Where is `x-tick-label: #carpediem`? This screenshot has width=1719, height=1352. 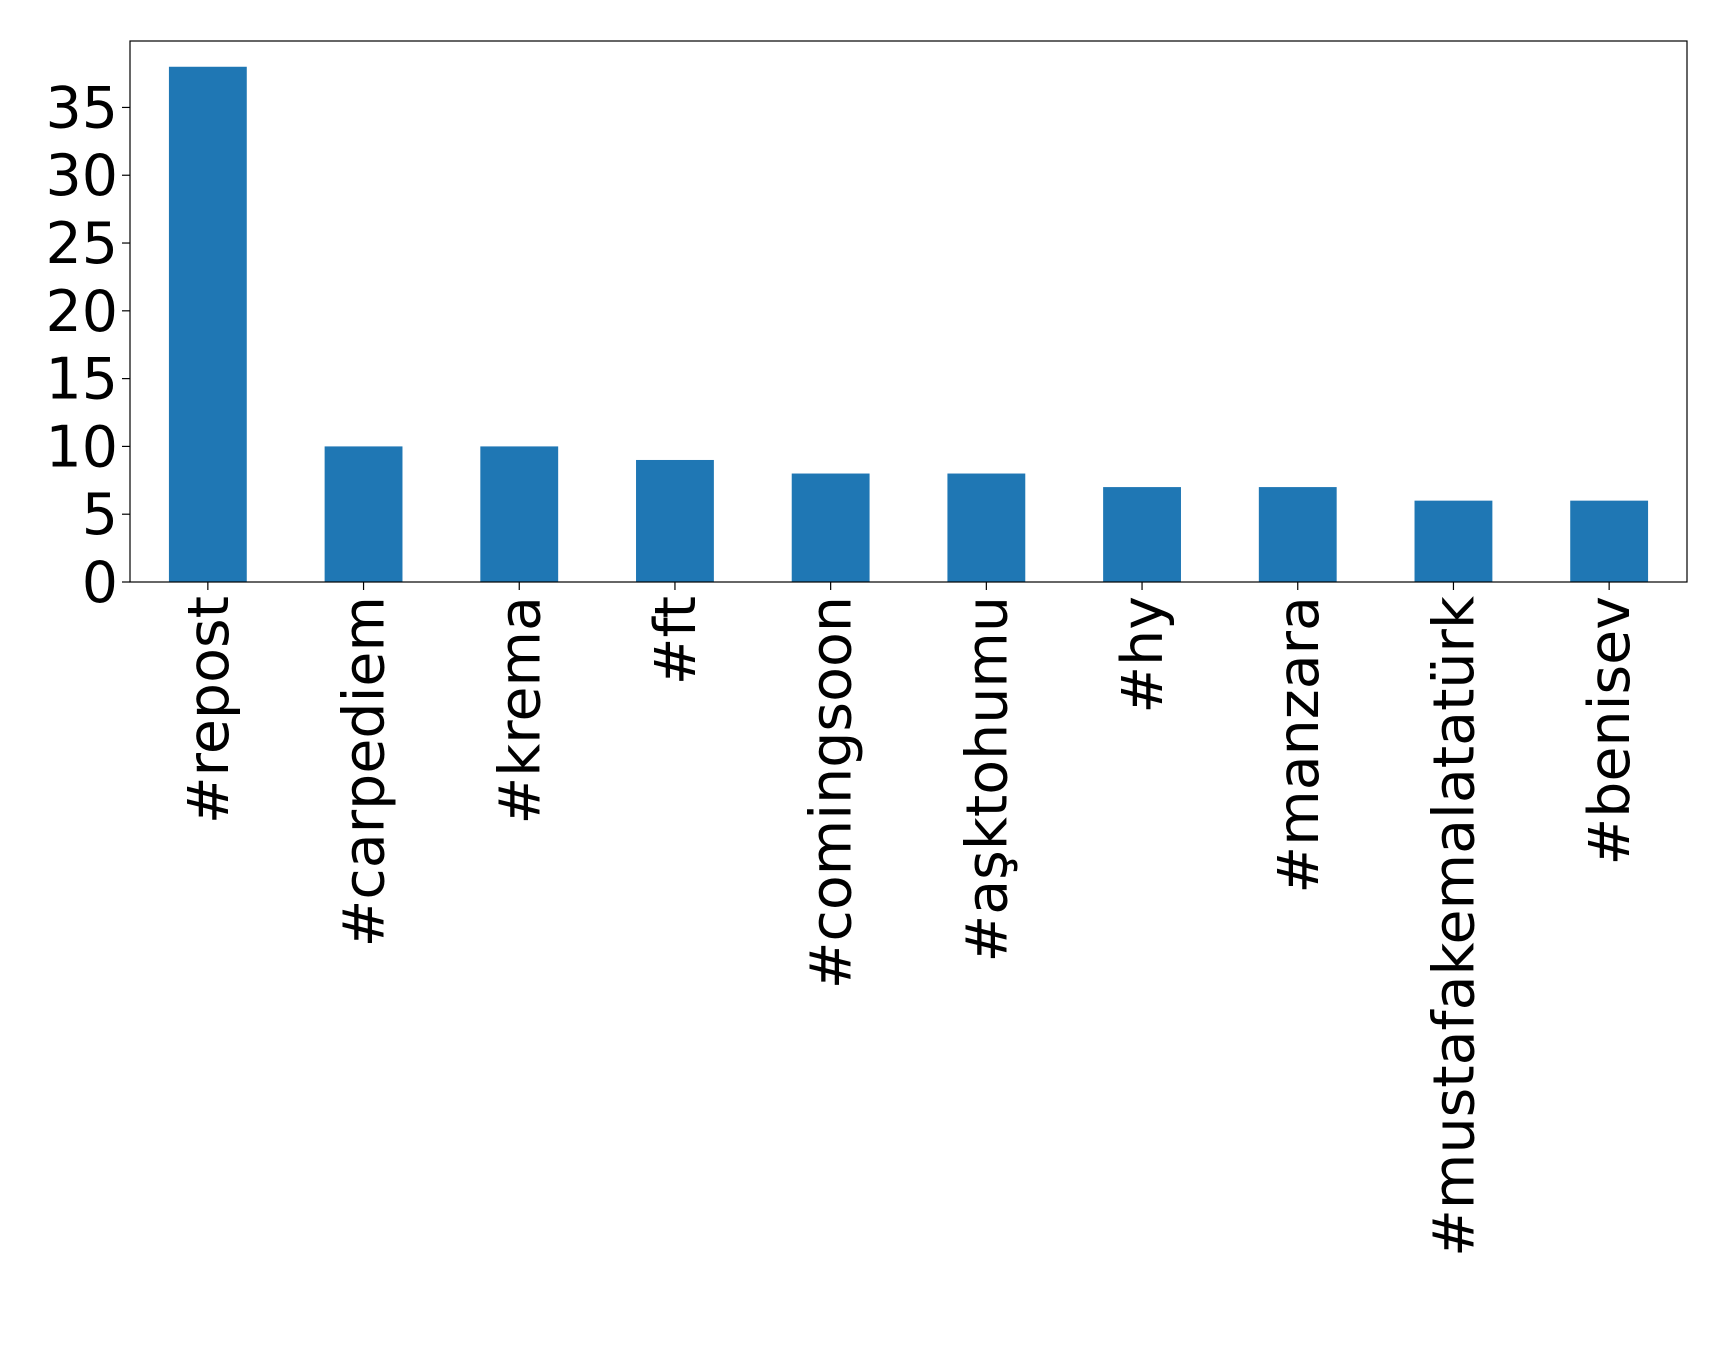 x-tick-label: #carpediem is located at coordinates (365, 771).